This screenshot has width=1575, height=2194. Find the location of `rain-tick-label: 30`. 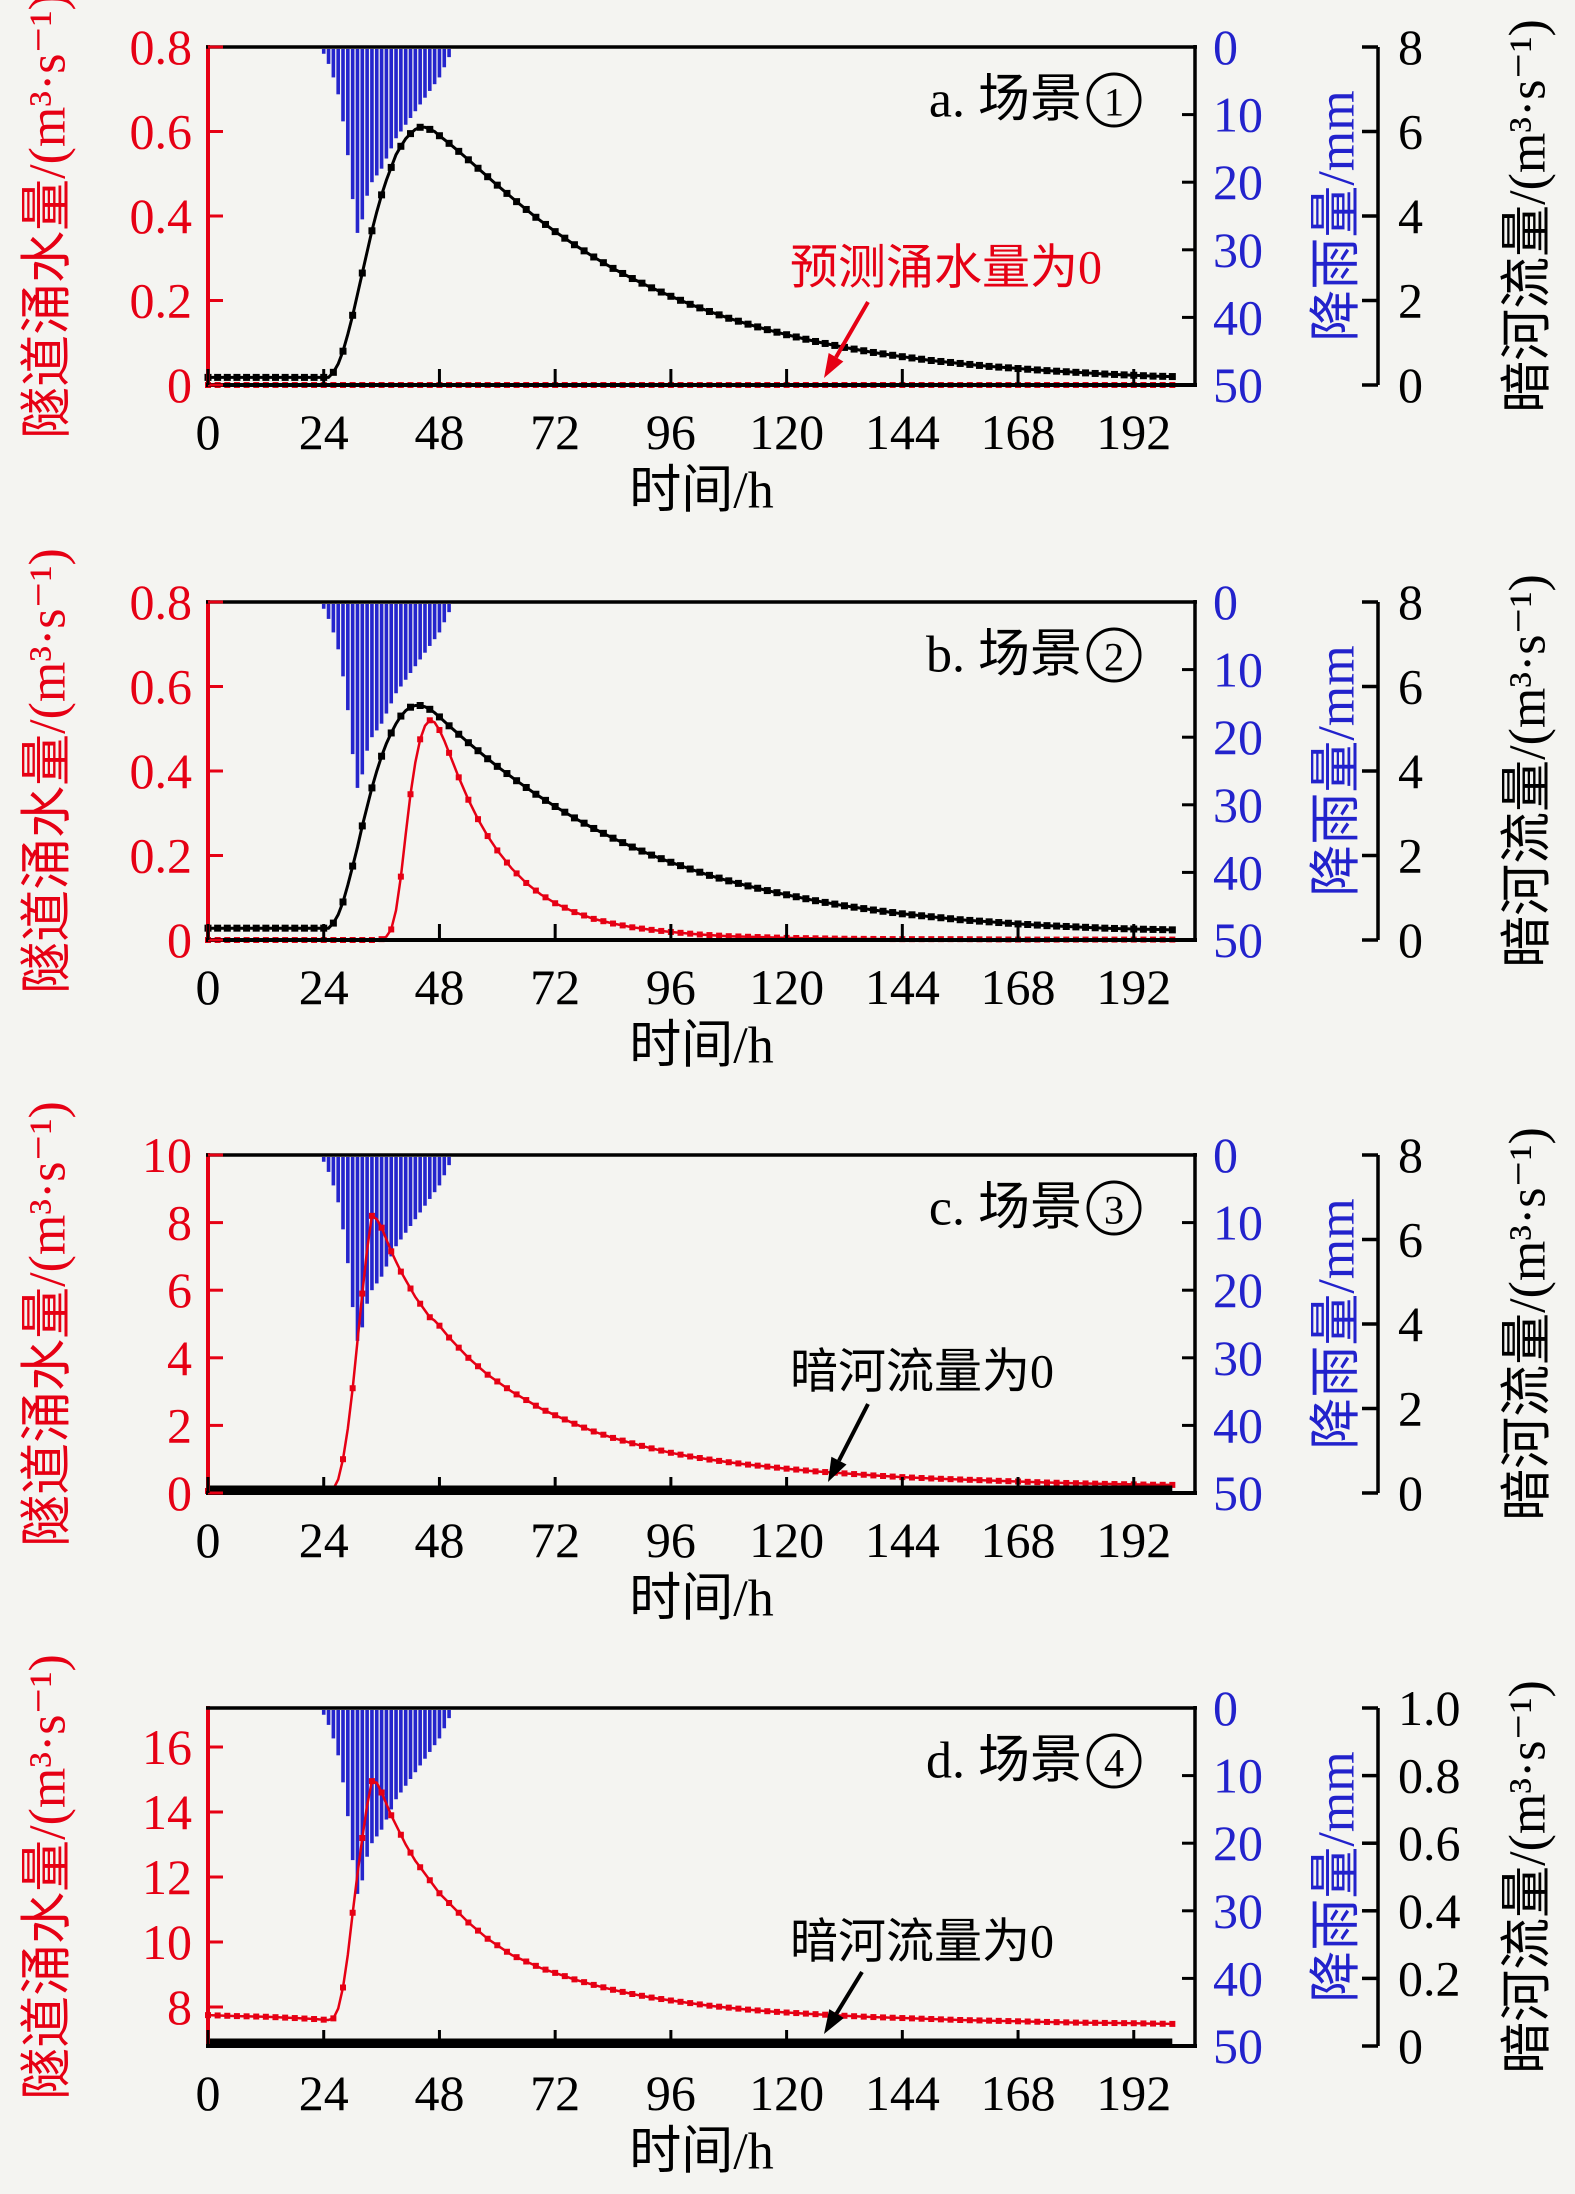

rain-tick-label: 30 is located at coordinates (1238, 1911).